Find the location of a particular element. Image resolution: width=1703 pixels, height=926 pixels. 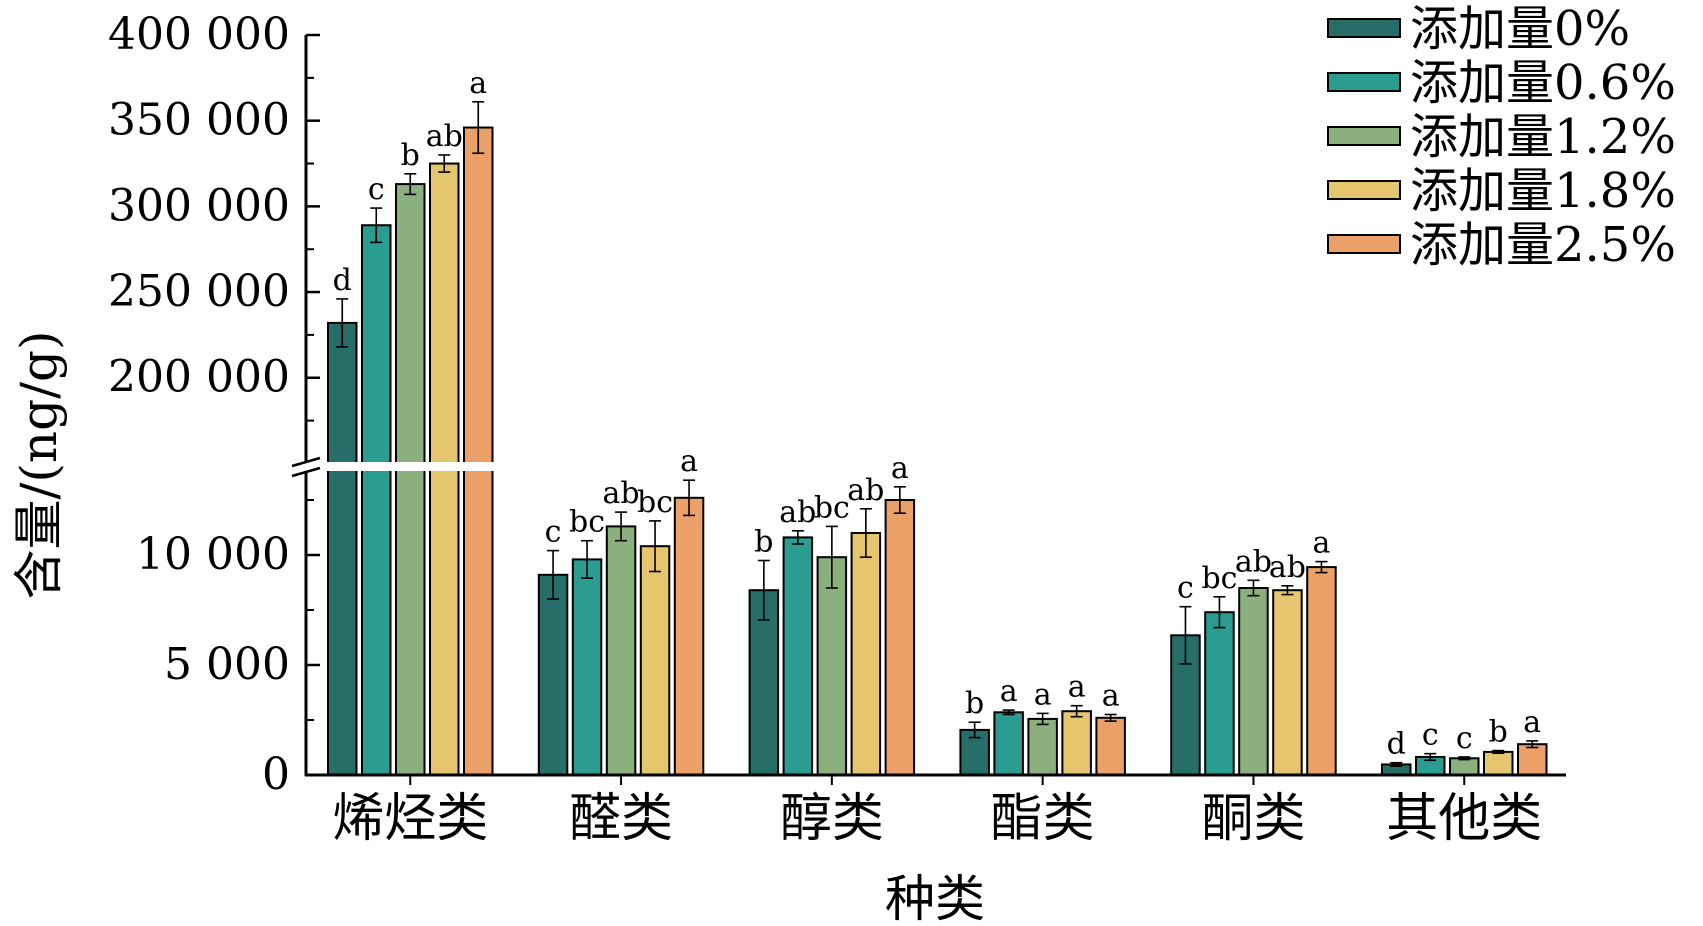

legend-label: 添加量0% is located at coordinates (1520, 29).